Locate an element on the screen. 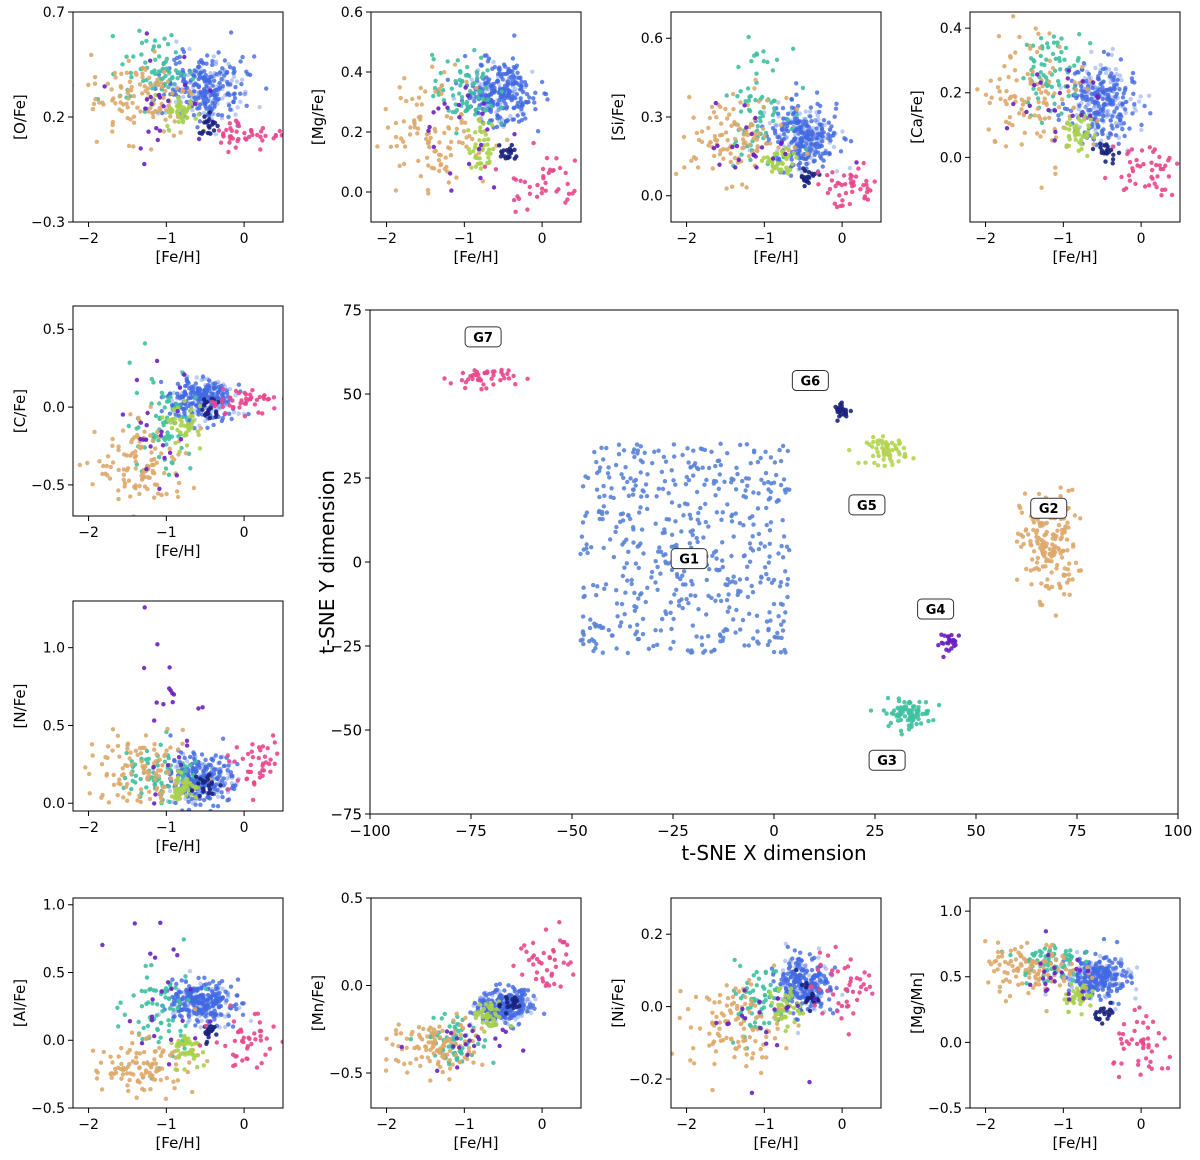 The image size is (1200, 1160). x-tick-label: 0 is located at coordinates (1141, 239).